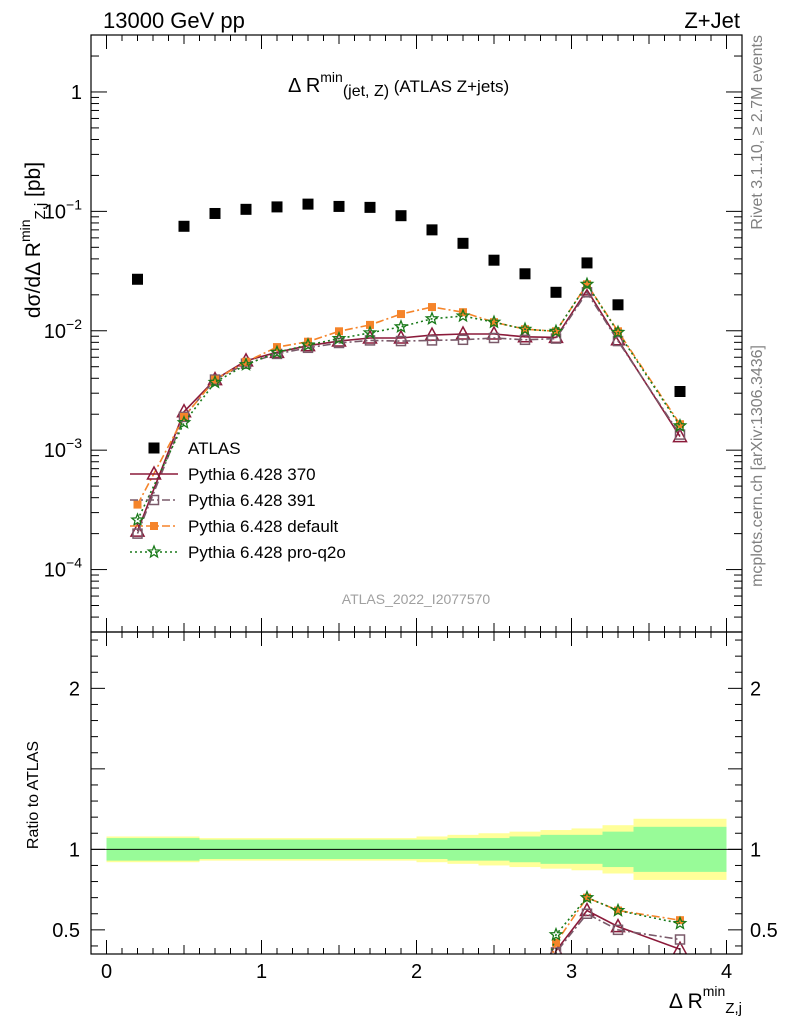  What do you see at coordinates (74, 850) in the screenshot?
I see `ratio-tick-label-left: 1` at bounding box center [74, 850].